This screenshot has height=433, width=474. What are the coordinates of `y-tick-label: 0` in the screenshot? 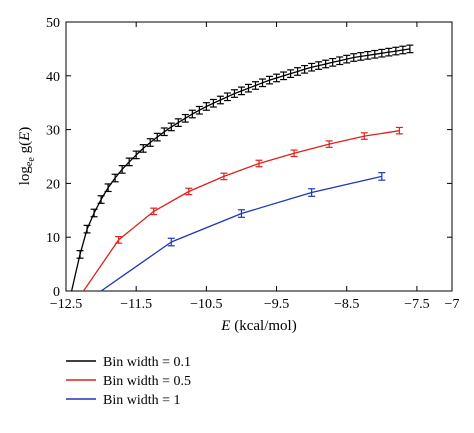 It's located at (56, 292).